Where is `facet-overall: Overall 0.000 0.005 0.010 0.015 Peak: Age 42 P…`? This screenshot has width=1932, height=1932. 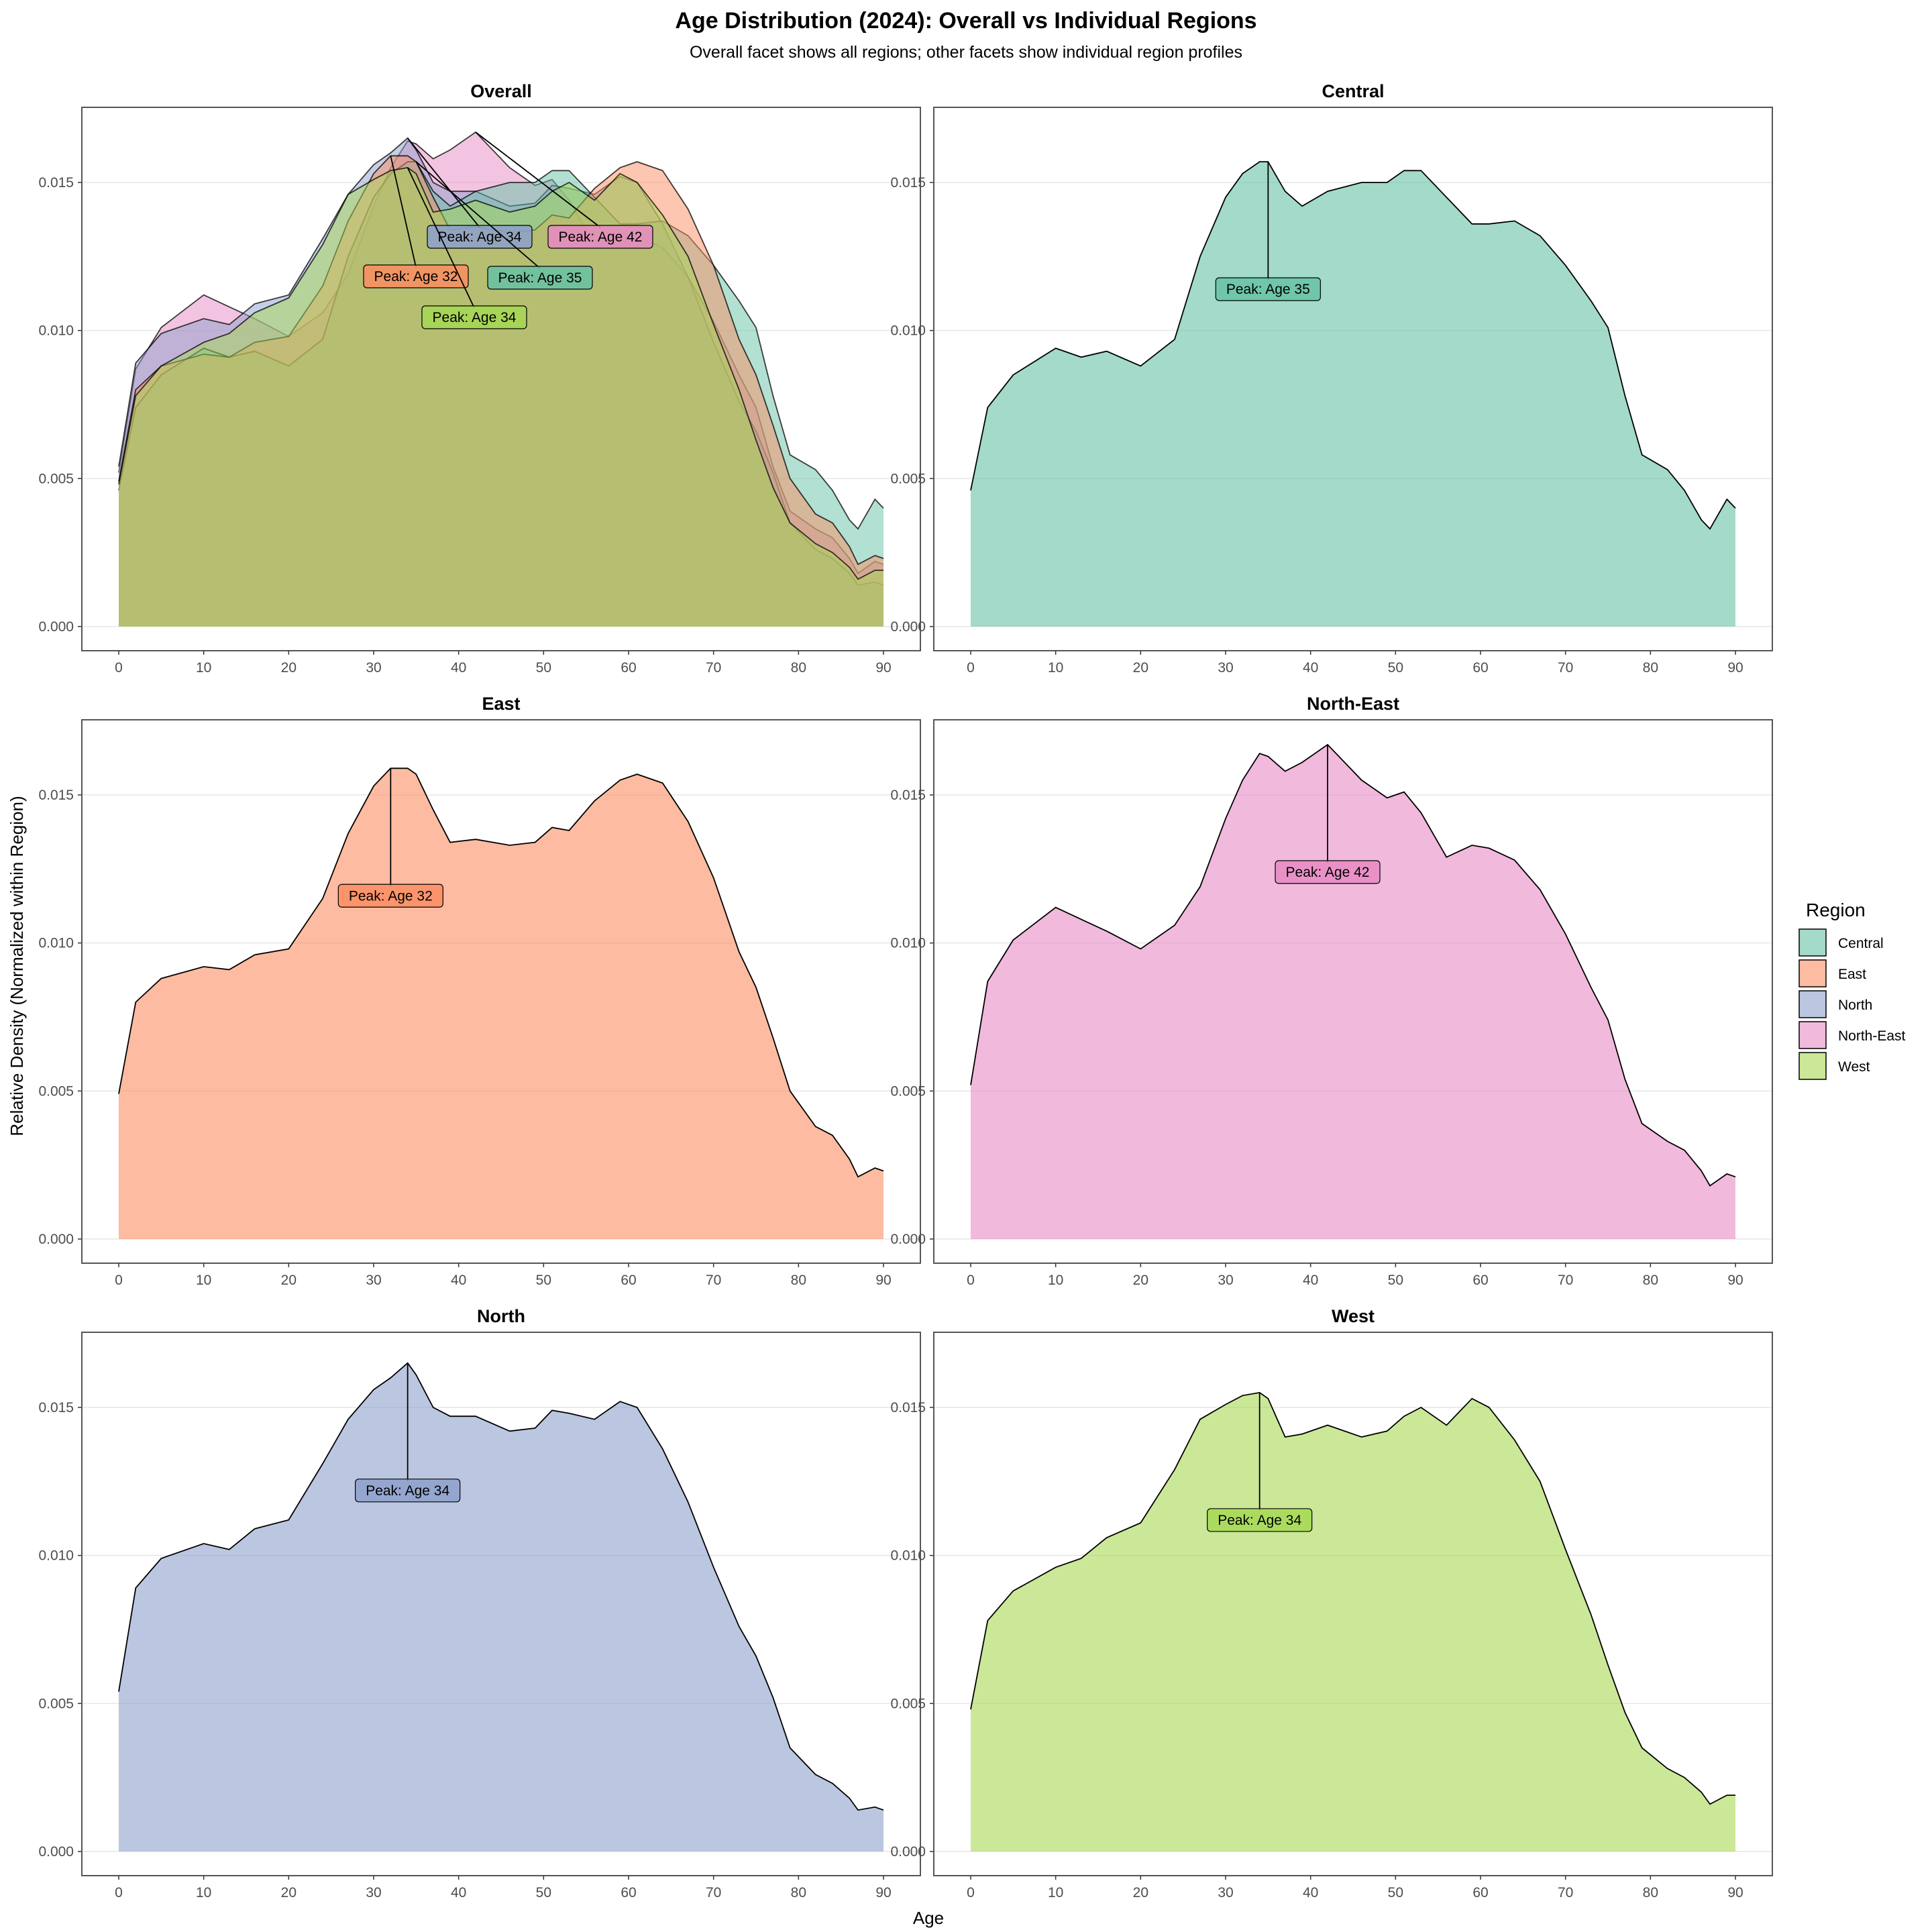 facet-overall: Overall 0.000 0.005 0.010 0.015 Peak: Age 42 P… is located at coordinates (479, 378).